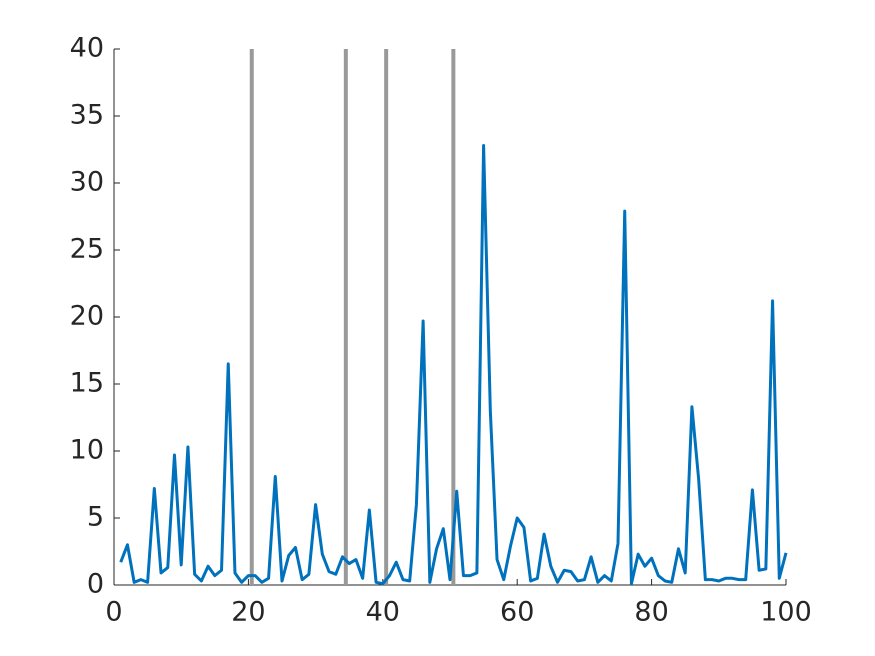 This screenshot has height=656, width=875. Describe the element at coordinates (786, 612) in the screenshot. I see `x-tick-label: 100` at that location.